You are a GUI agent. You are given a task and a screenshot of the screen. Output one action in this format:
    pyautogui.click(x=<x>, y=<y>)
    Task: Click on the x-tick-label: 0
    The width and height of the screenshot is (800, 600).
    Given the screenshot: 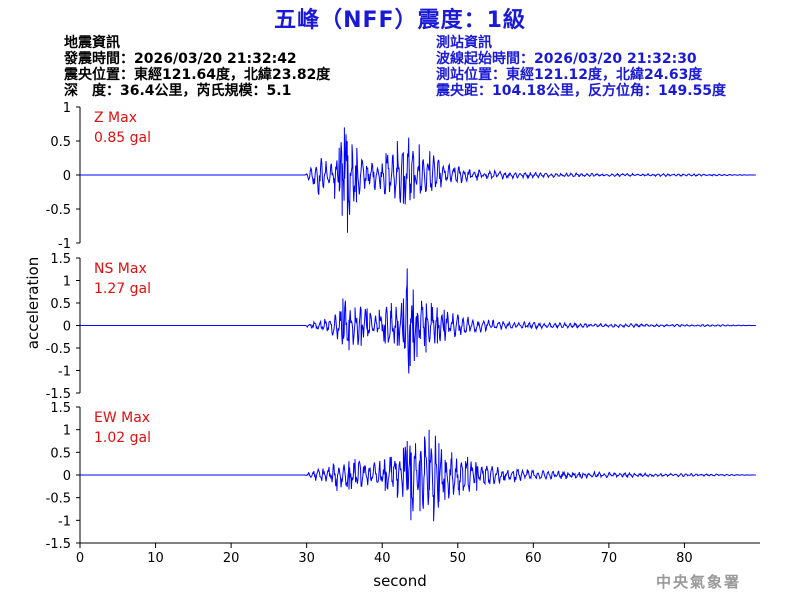 What is the action you would take?
    pyautogui.click(x=80, y=558)
    